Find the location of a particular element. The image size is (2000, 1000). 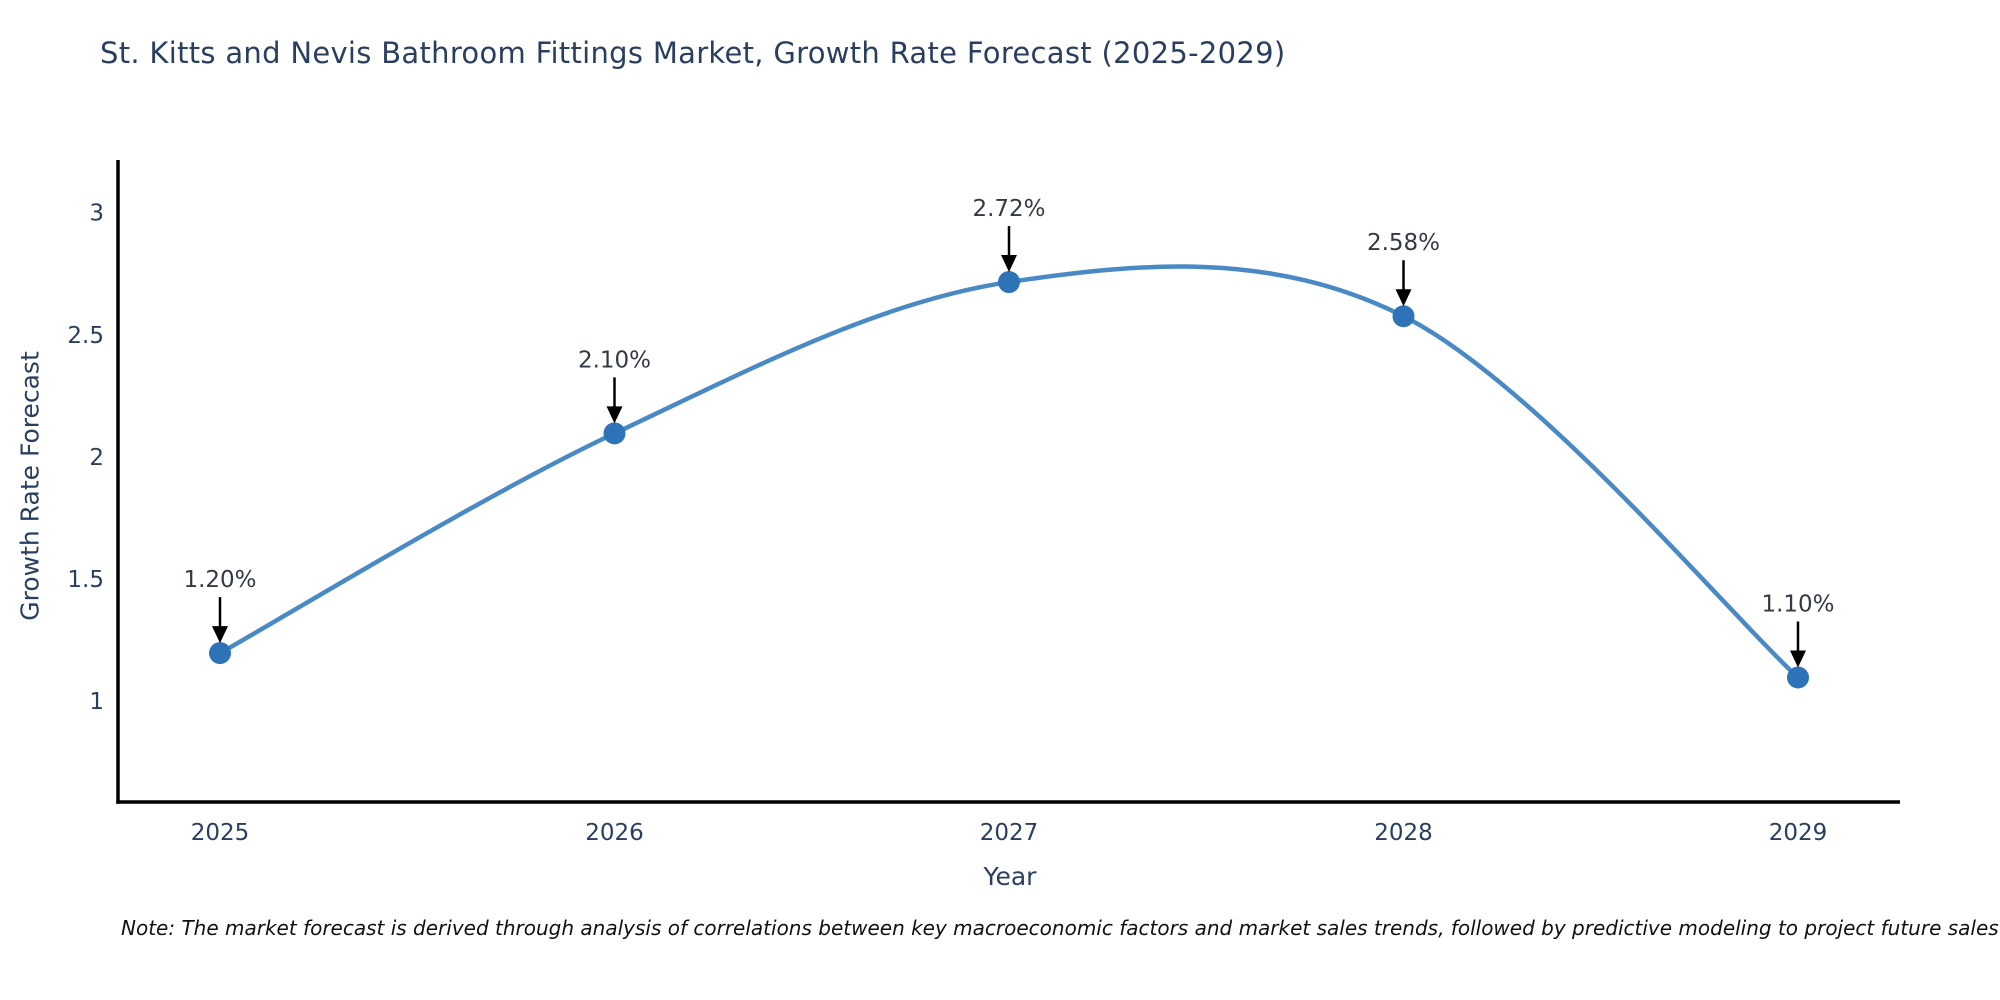

x-tick-label: 2027 is located at coordinates (1009, 833).